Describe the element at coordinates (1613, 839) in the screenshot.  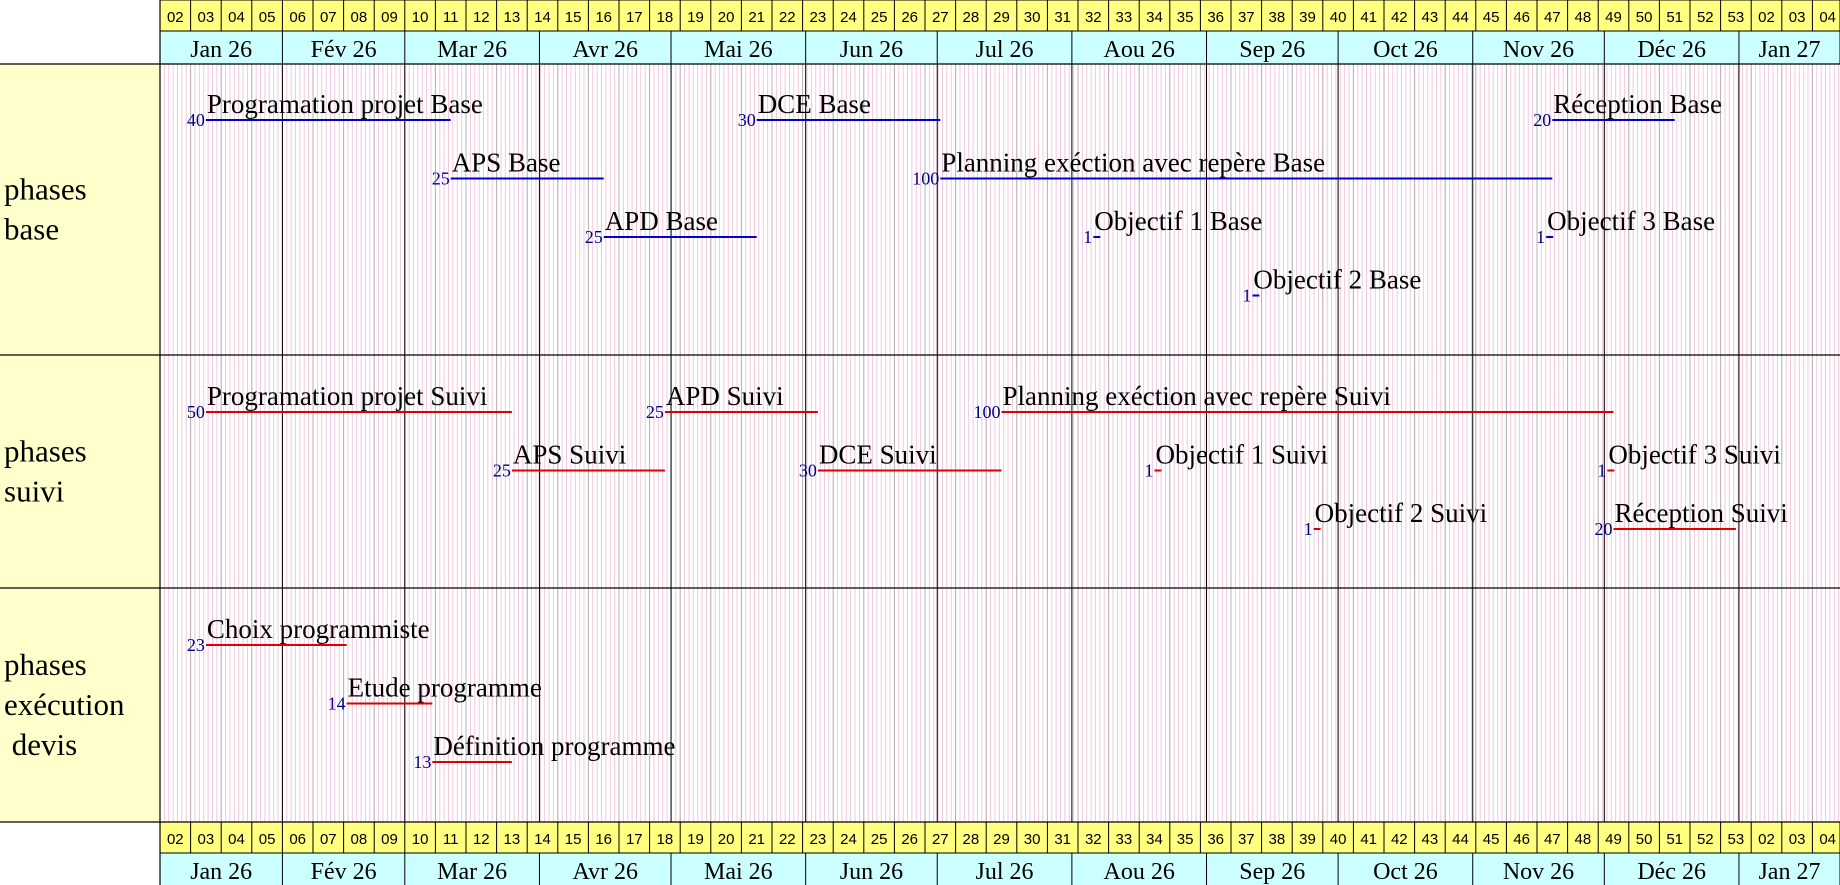
I see `week-label: 49` at that location.